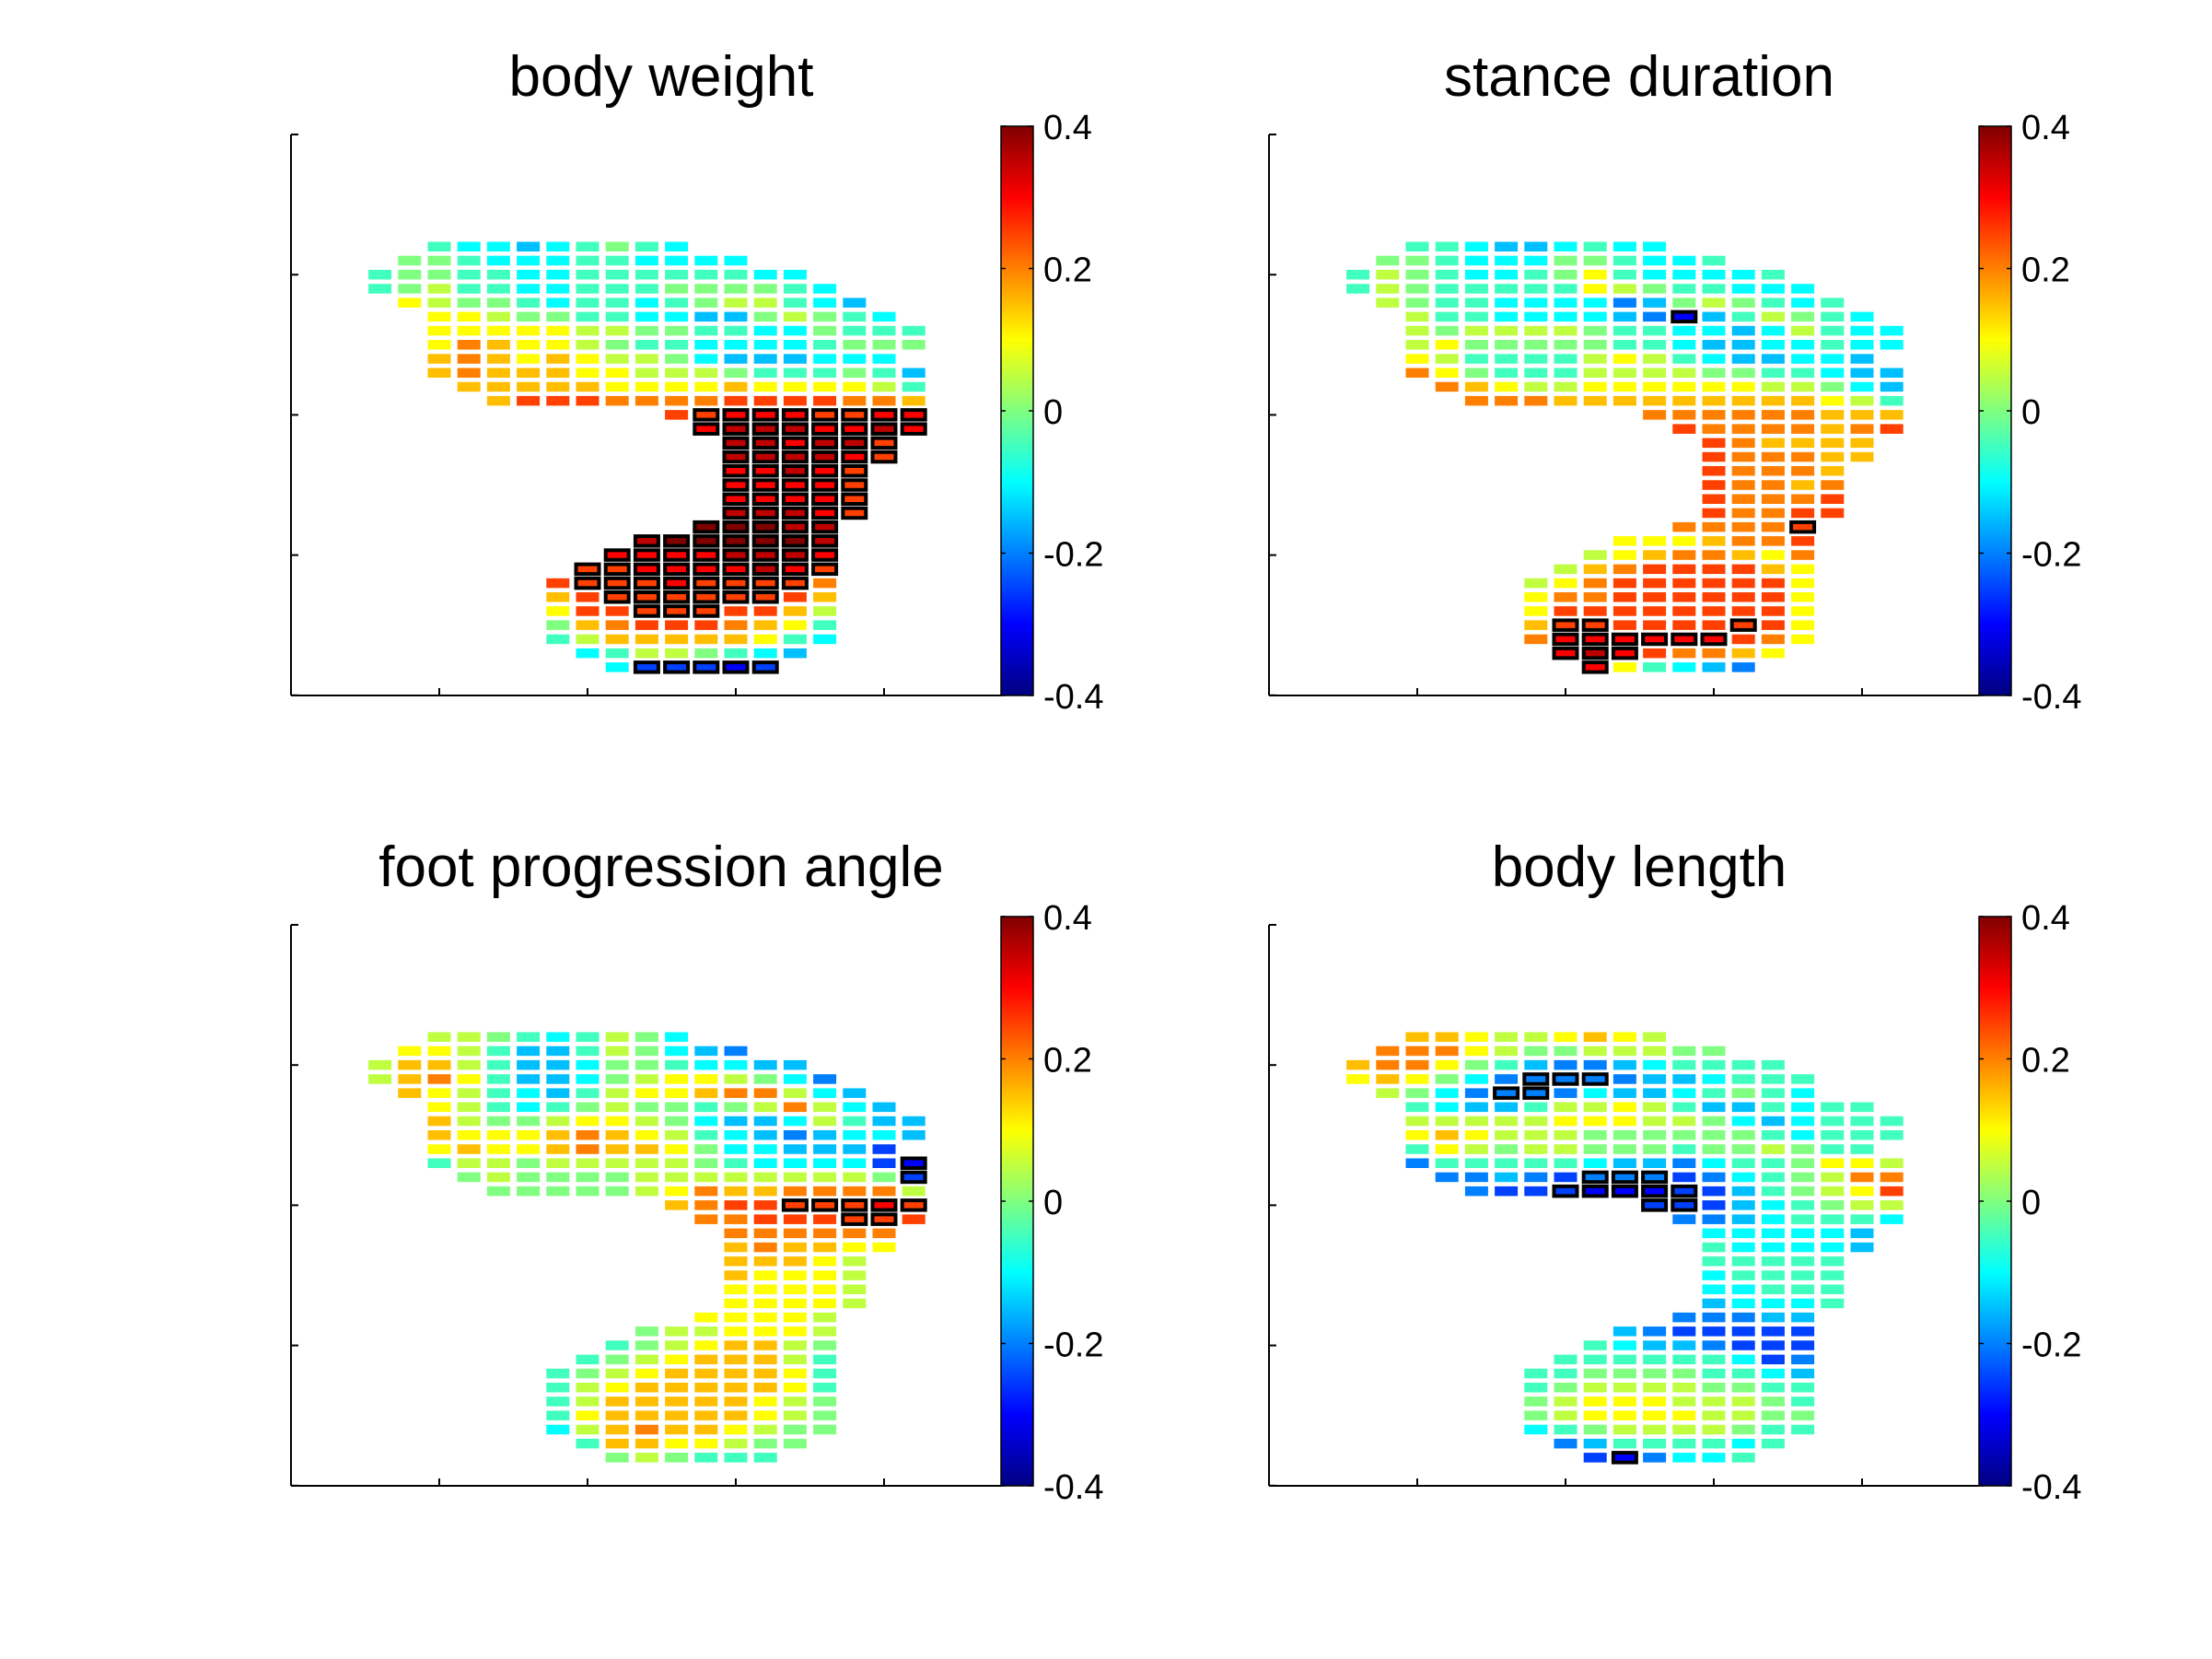 The width and height of the screenshot is (2212, 1659). I want to click on colorbar-tick-label: -0.4, so click(2051, 697).